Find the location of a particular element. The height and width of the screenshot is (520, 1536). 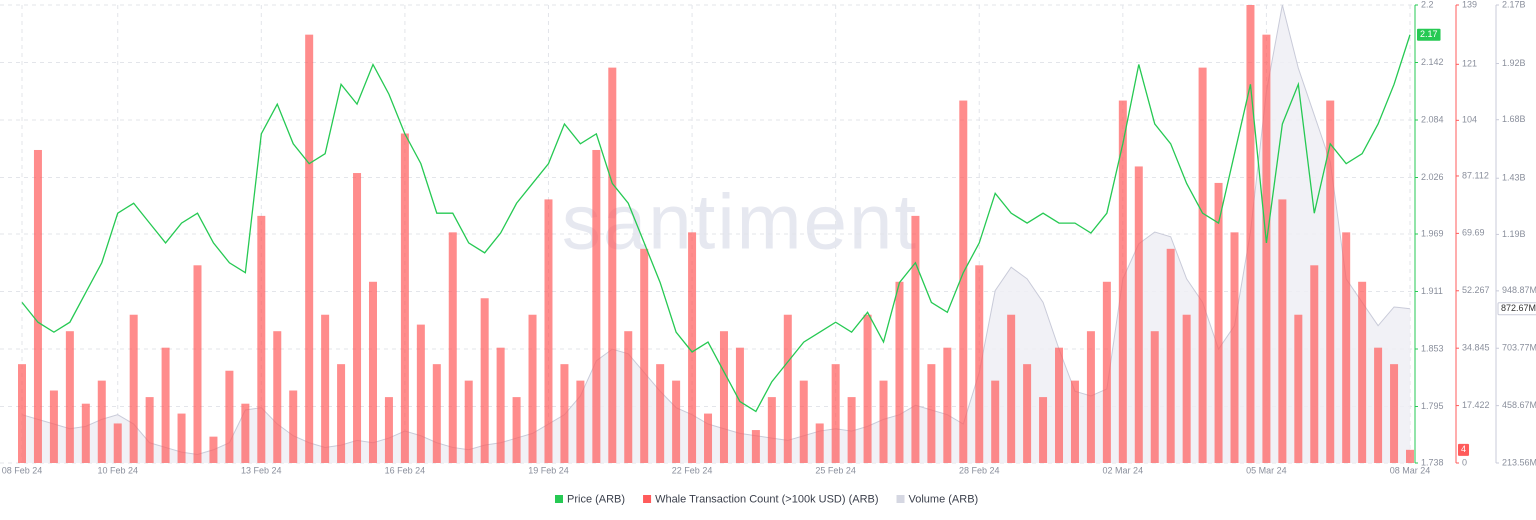

x-tick-label: 05 Mar 24 is located at coordinates (1266, 470).